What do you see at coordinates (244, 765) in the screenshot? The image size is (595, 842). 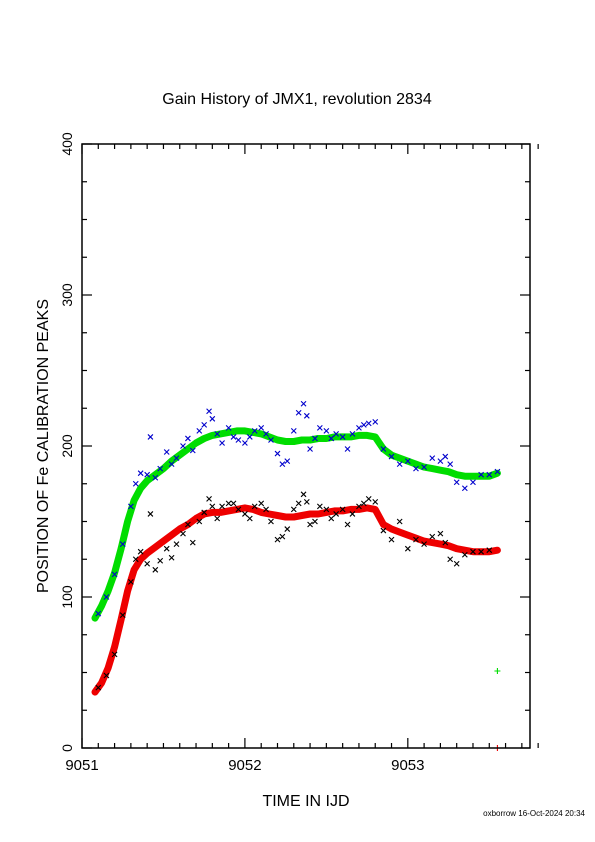 I see `x-tick-label: 9052` at bounding box center [244, 765].